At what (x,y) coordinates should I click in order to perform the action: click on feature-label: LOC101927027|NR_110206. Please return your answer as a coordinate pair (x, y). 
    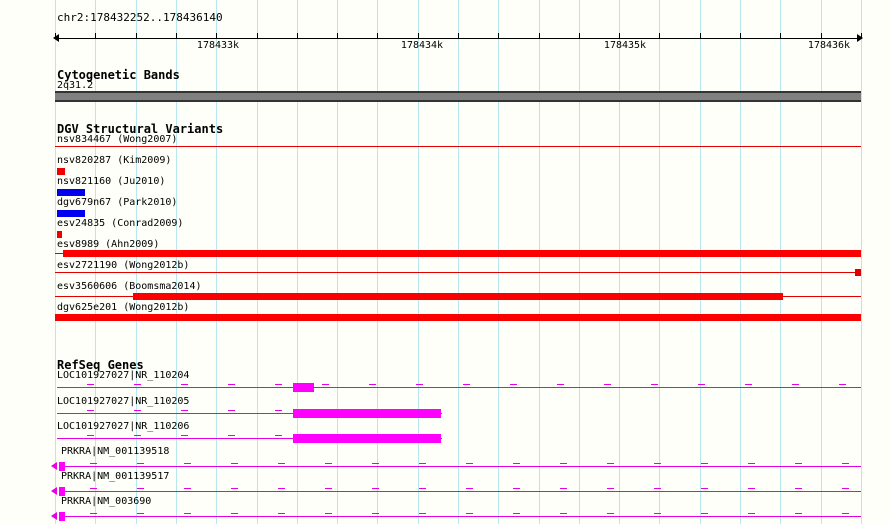
    Looking at the image, I should click on (123, 426).